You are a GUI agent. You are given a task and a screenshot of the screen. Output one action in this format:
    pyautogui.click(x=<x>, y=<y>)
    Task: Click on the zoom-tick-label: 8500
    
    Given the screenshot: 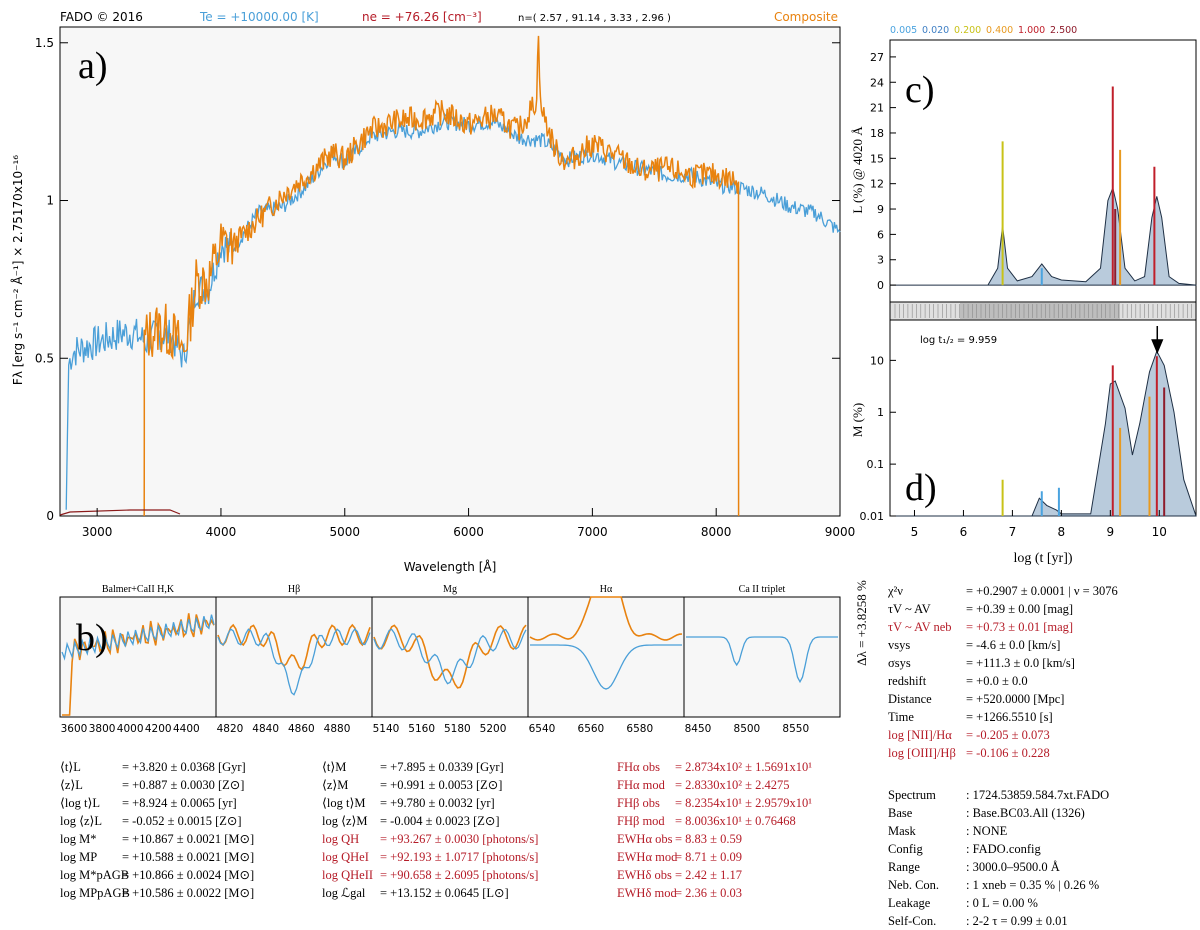 What is the action you would take?
    pyautogui.click(x=747, y=729)
    